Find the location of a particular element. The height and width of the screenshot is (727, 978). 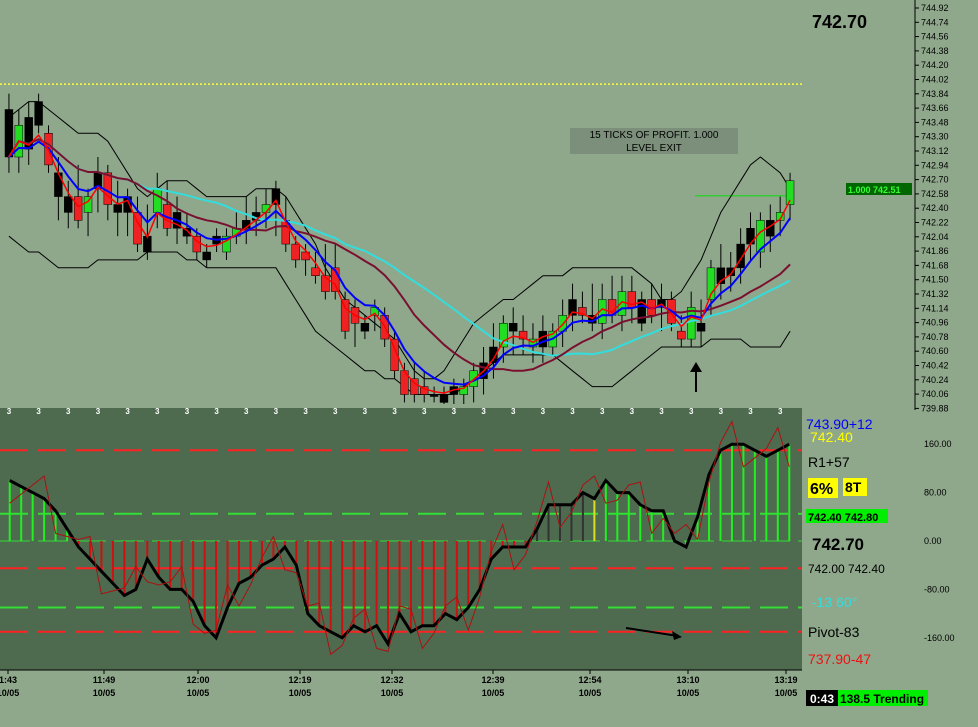

time-tick-label: 12:54 is located at coordinates (589, 680).